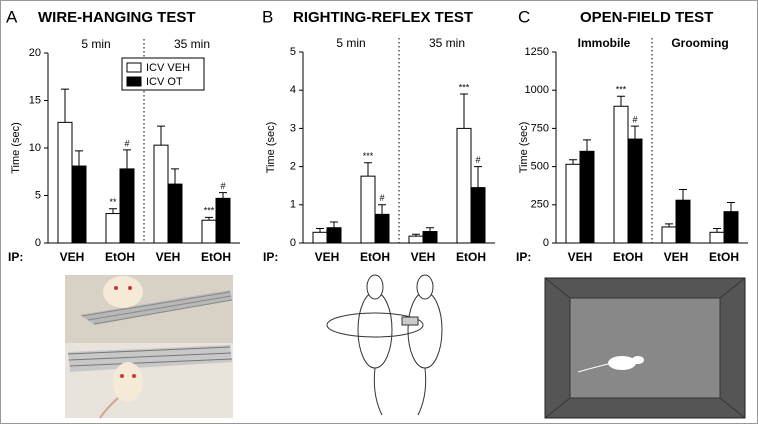  I want to click on y-tick-label: 20, so click(35, 53).